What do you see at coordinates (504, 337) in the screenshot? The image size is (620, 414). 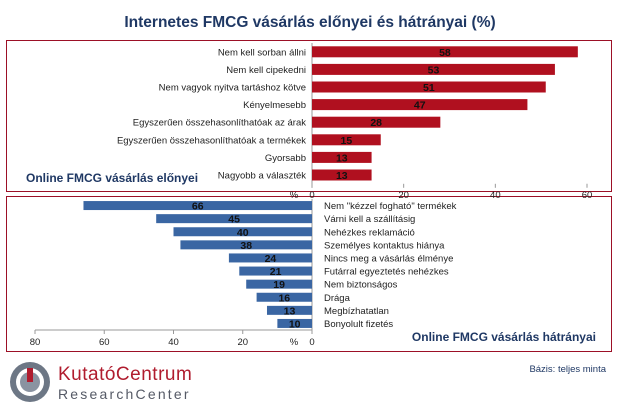 I see `disadvantages-panel-label: Online FMCG vásárlás hátrányai` at bounding box center [504, 337].